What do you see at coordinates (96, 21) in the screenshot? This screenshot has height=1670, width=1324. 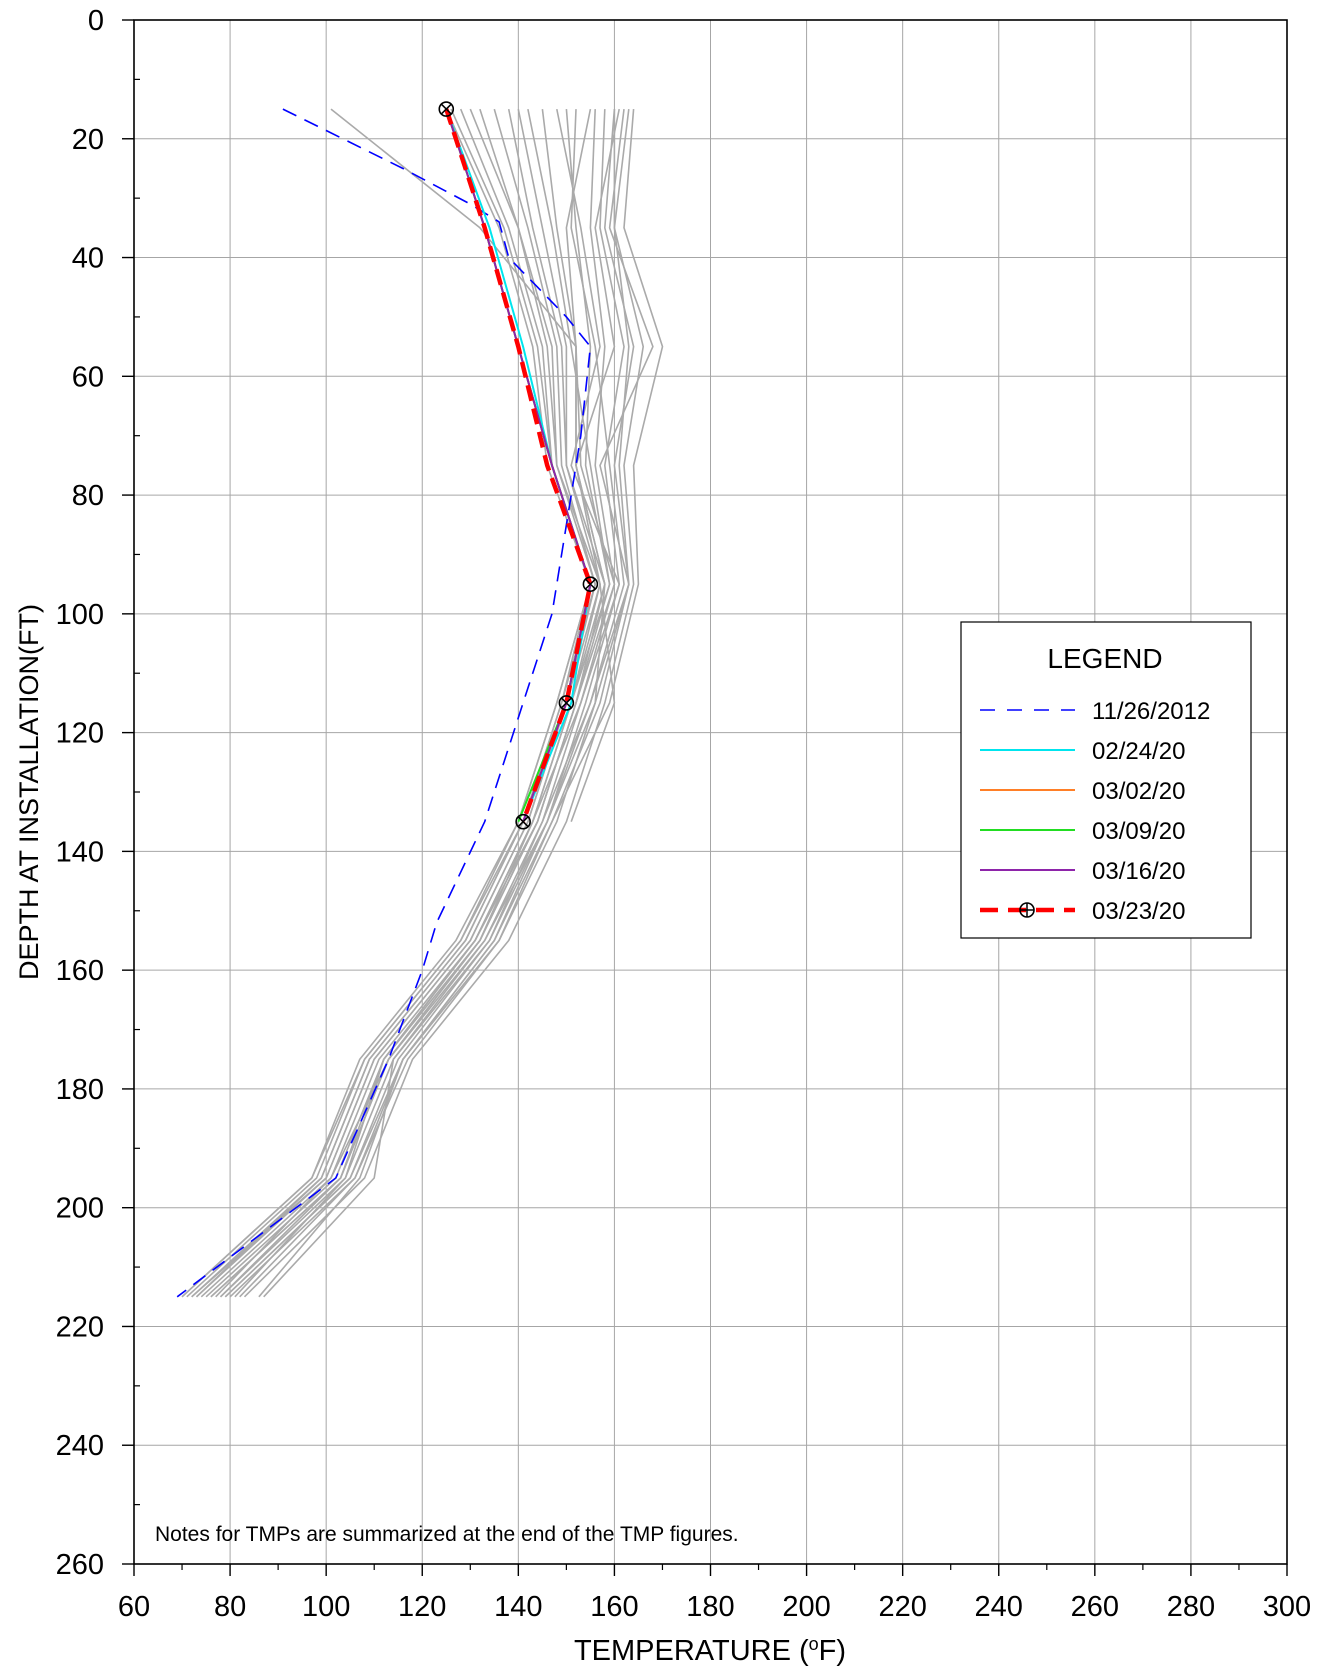 I see `y-tick-label: 0` at bounding box center [96, 21].